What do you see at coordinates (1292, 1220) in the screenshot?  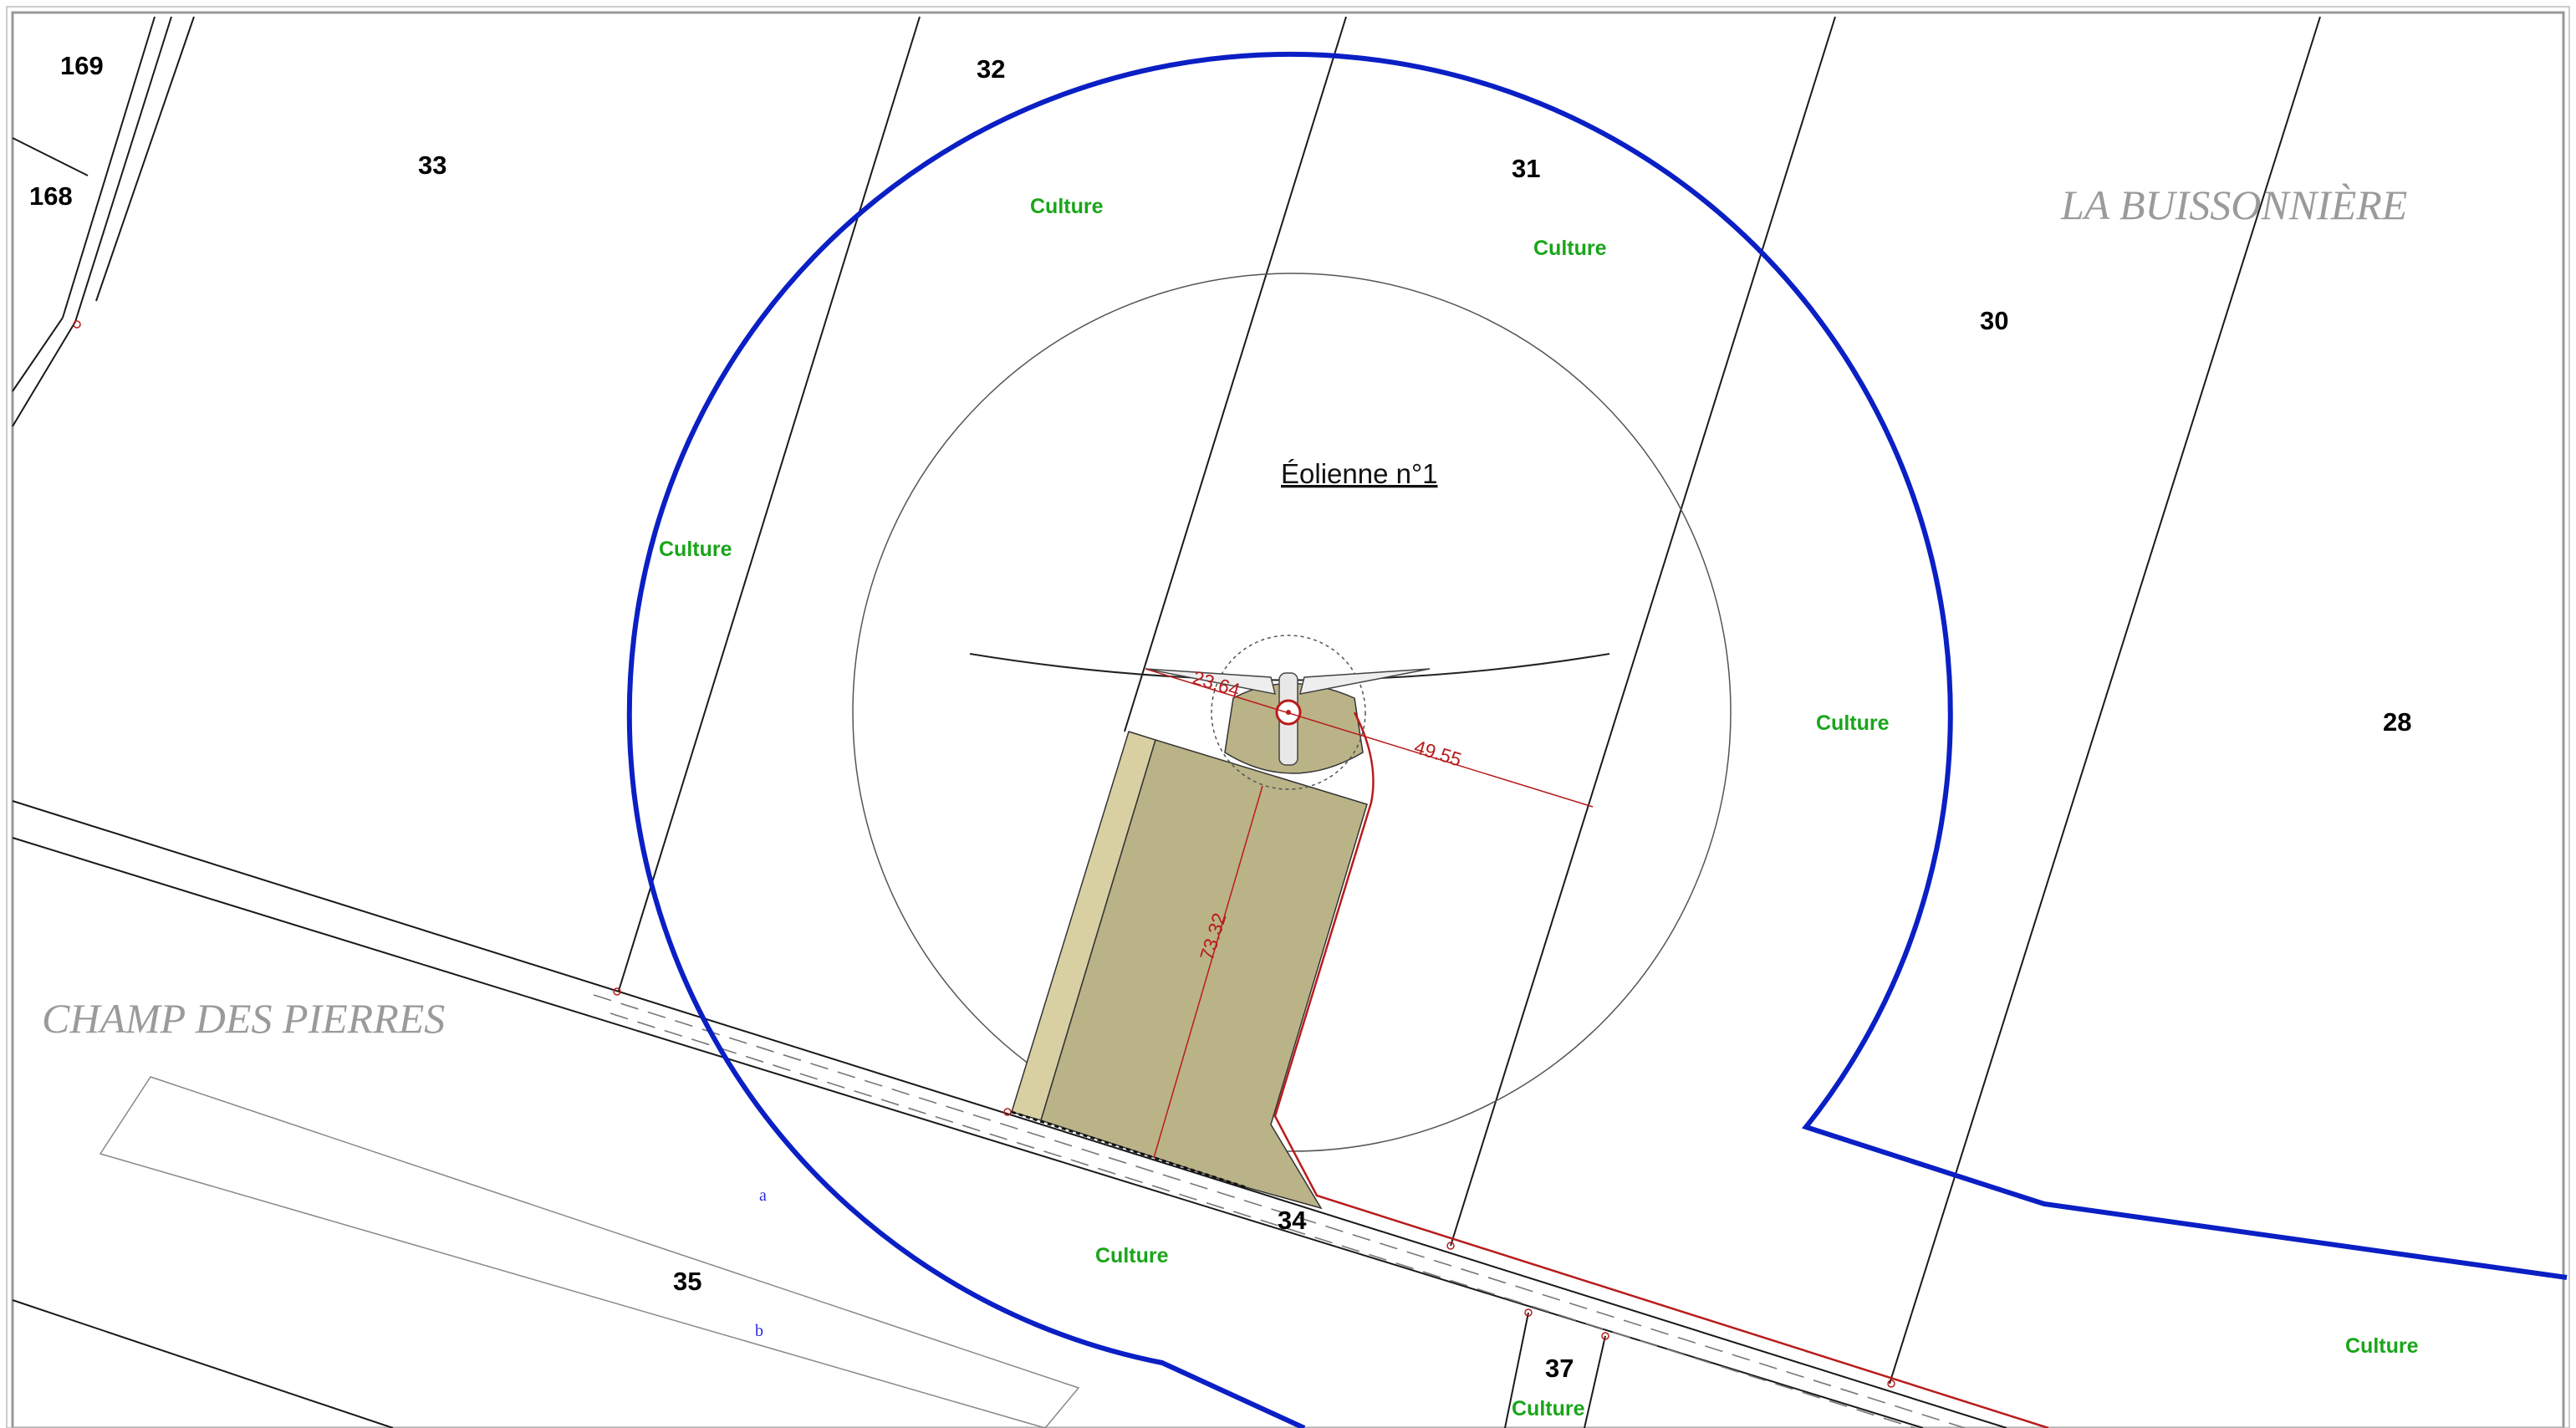 I see `parcel-34: 34` at bounding box center [1292, 1220].